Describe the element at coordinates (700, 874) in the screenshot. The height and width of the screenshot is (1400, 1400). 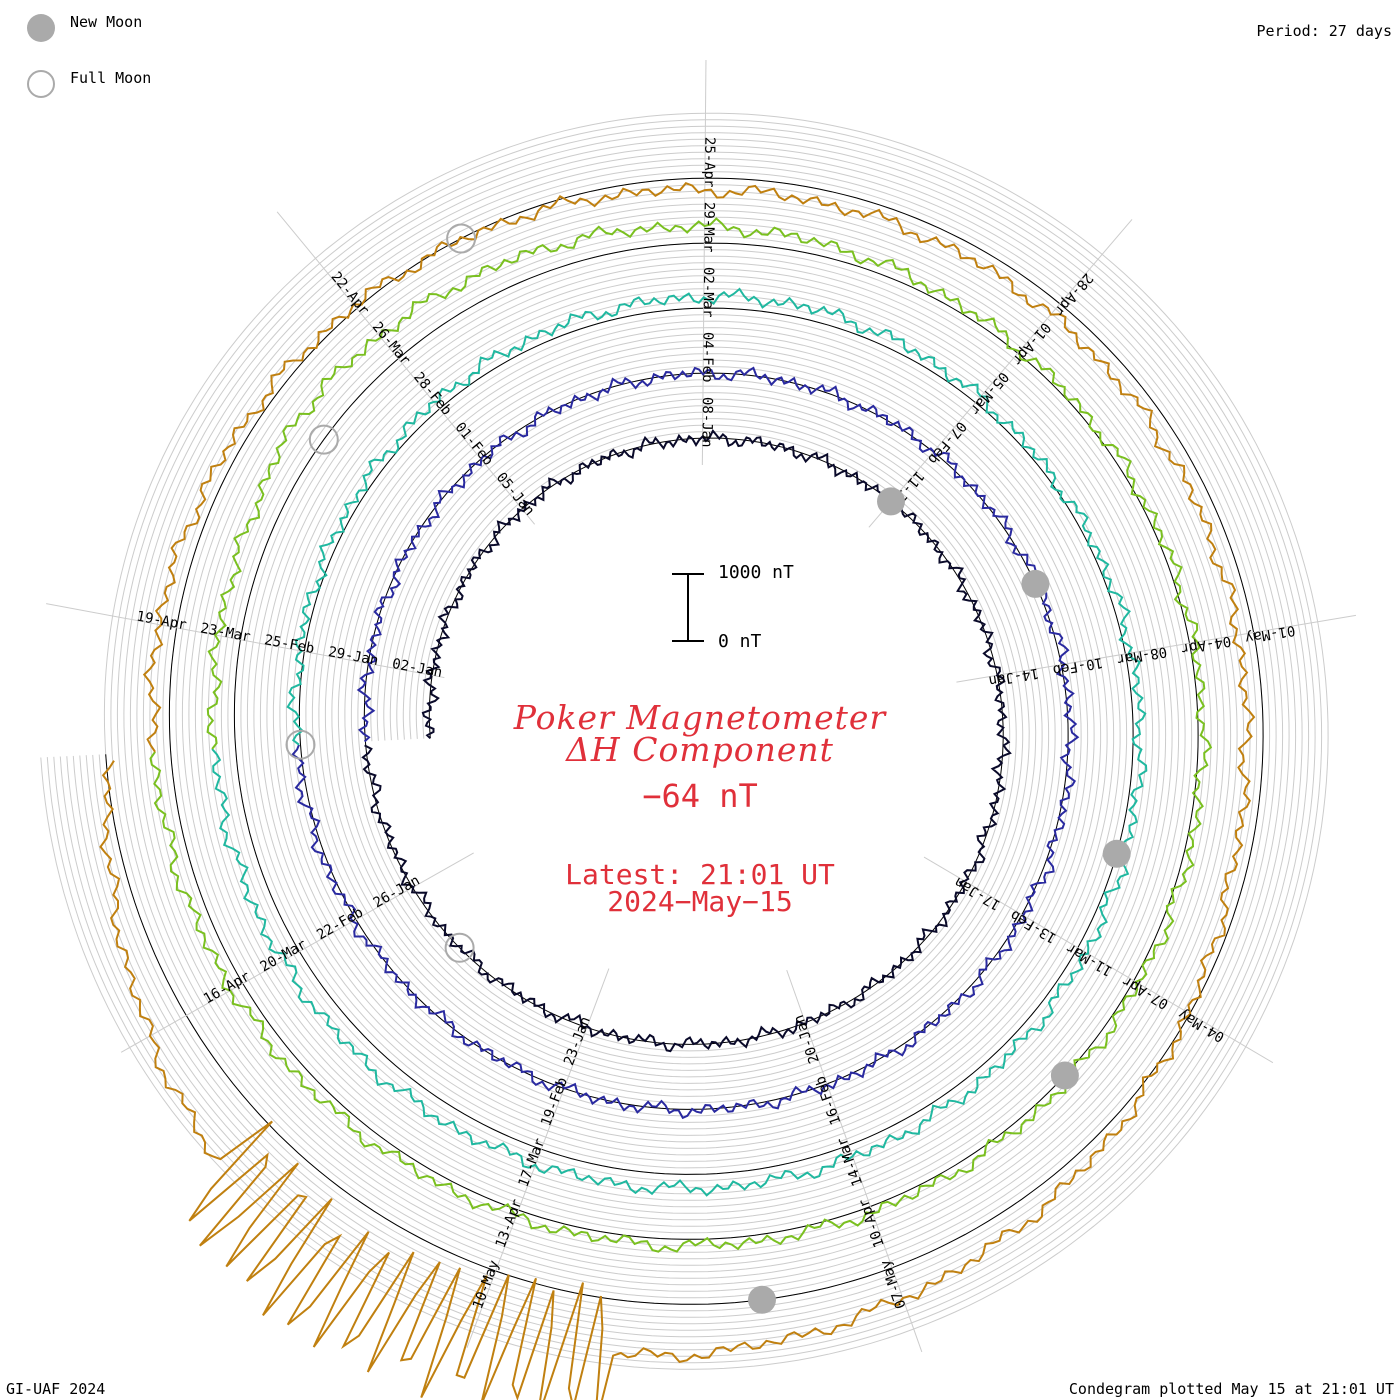
I see `latest-time: Latest: 21:01 UT` at that location.